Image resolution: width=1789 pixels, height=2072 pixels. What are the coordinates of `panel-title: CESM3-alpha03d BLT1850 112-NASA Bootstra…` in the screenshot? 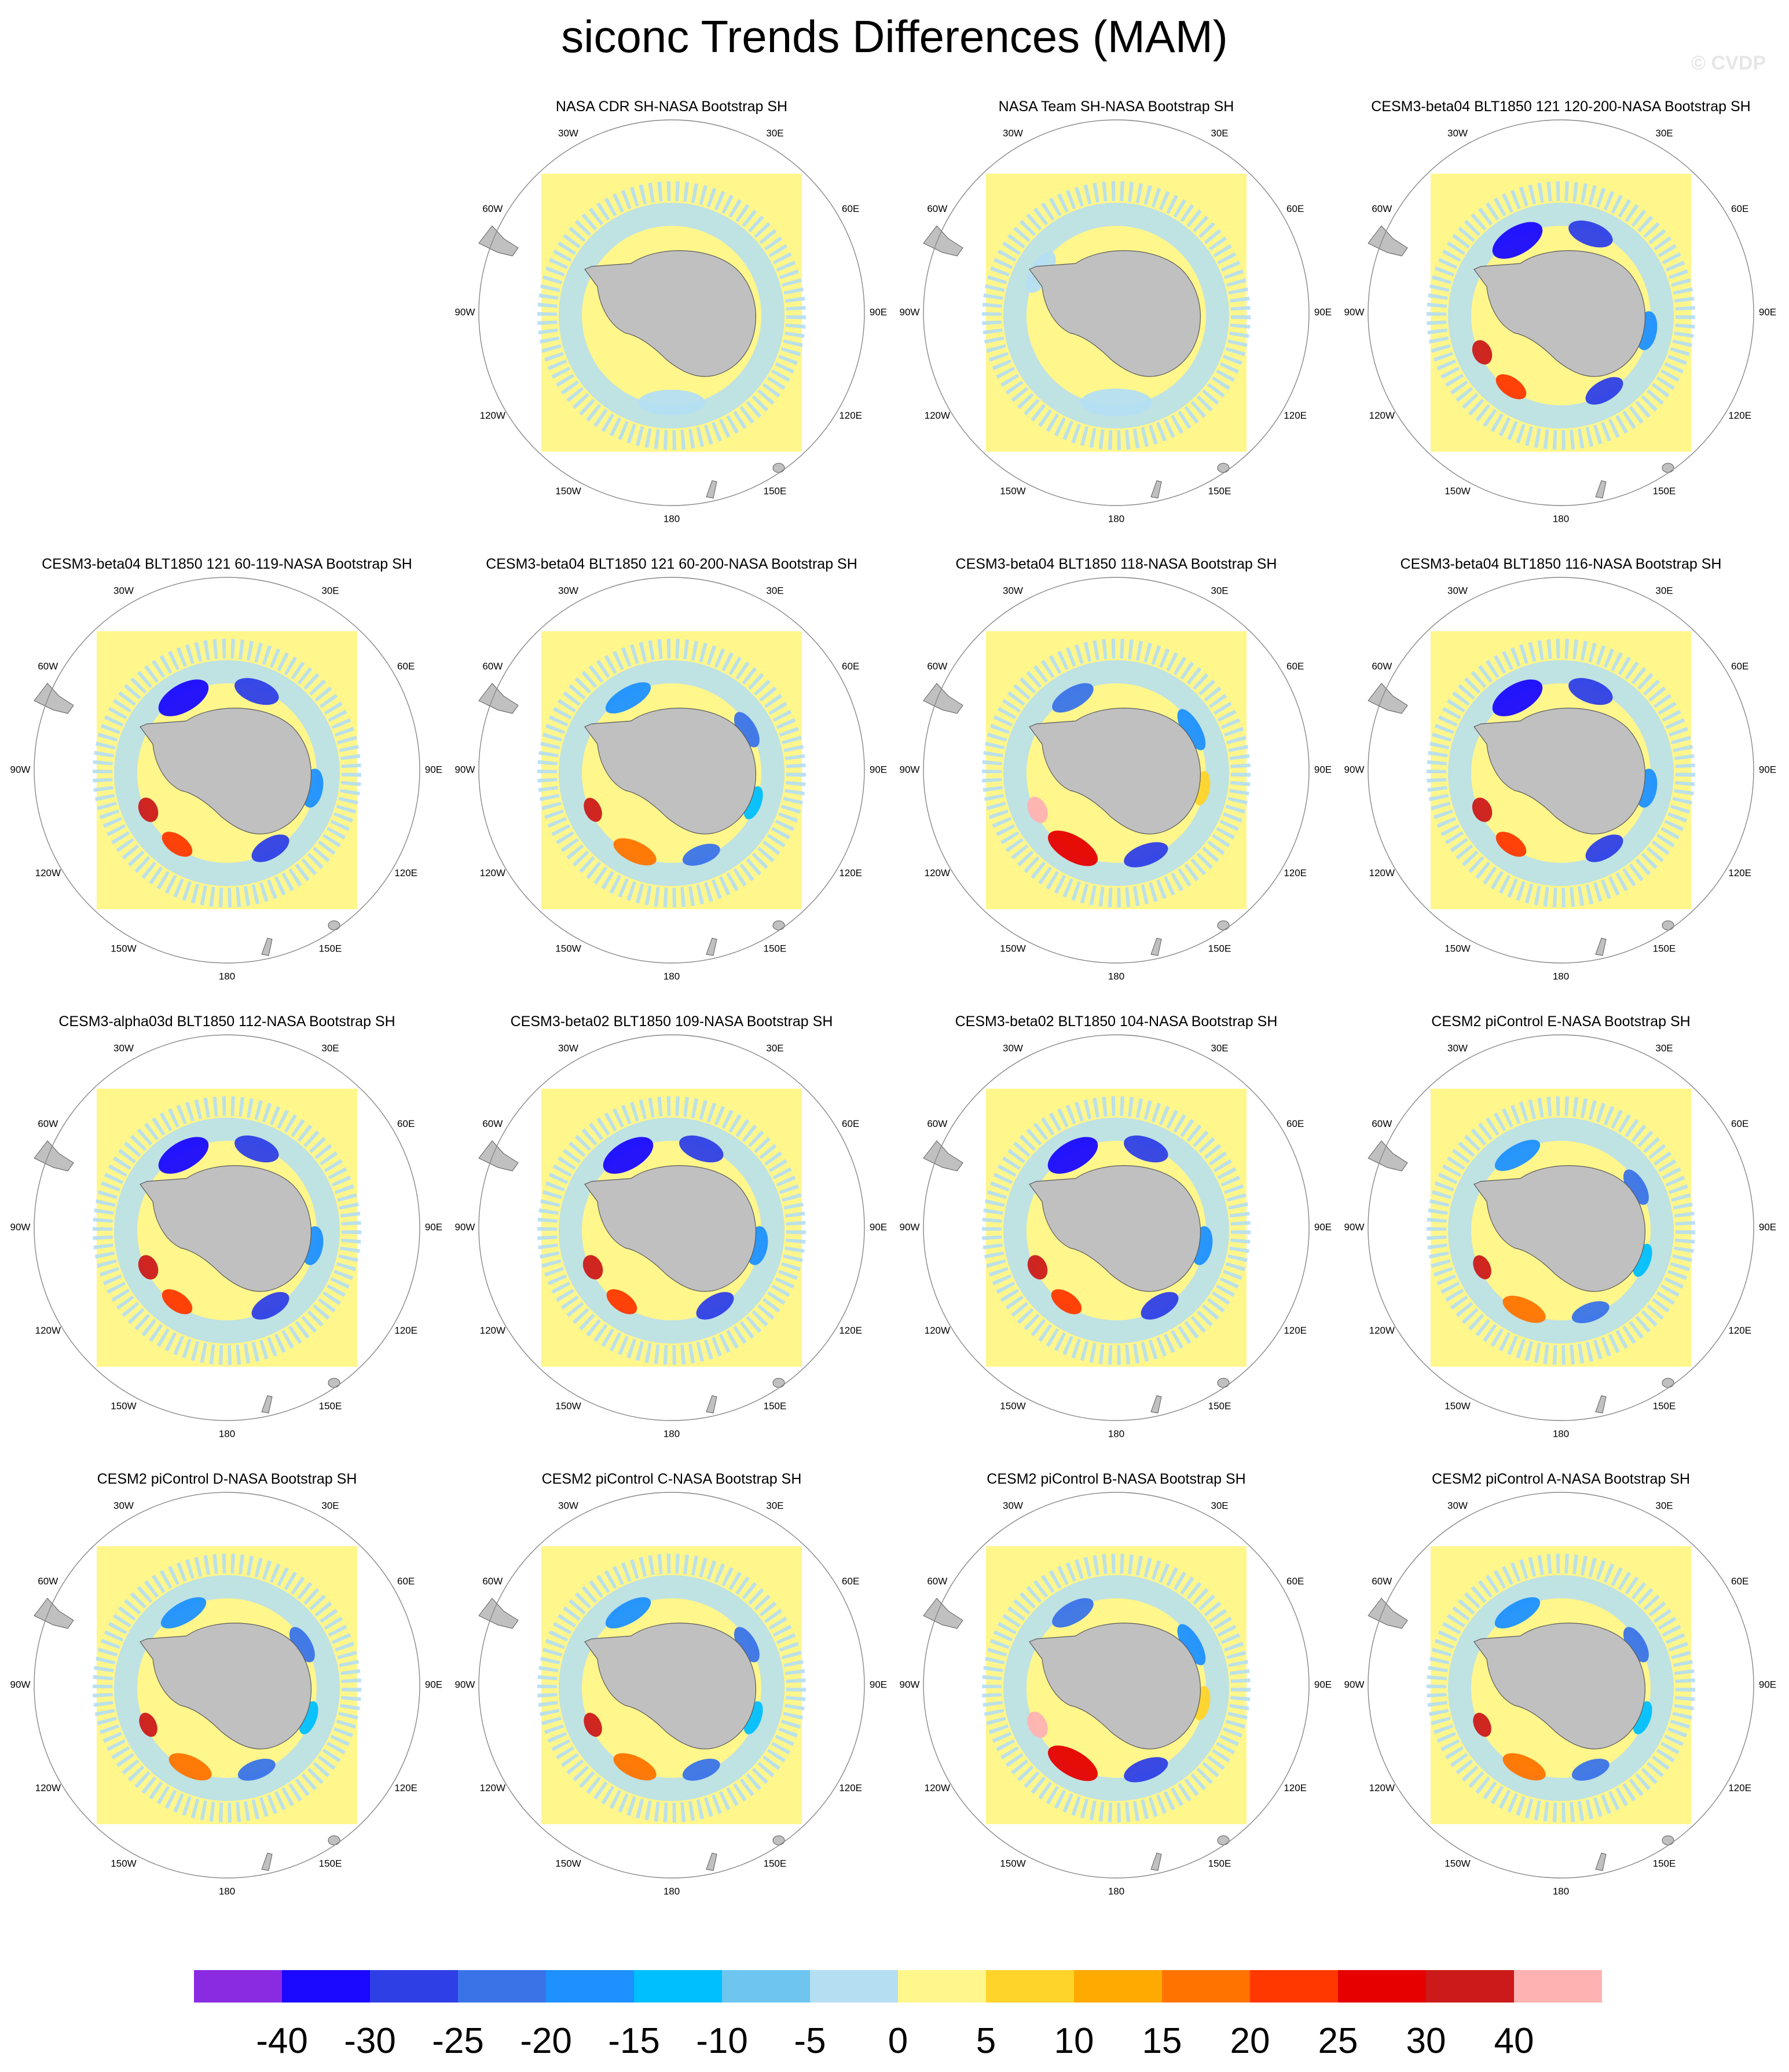 It's located at (226, 1022).